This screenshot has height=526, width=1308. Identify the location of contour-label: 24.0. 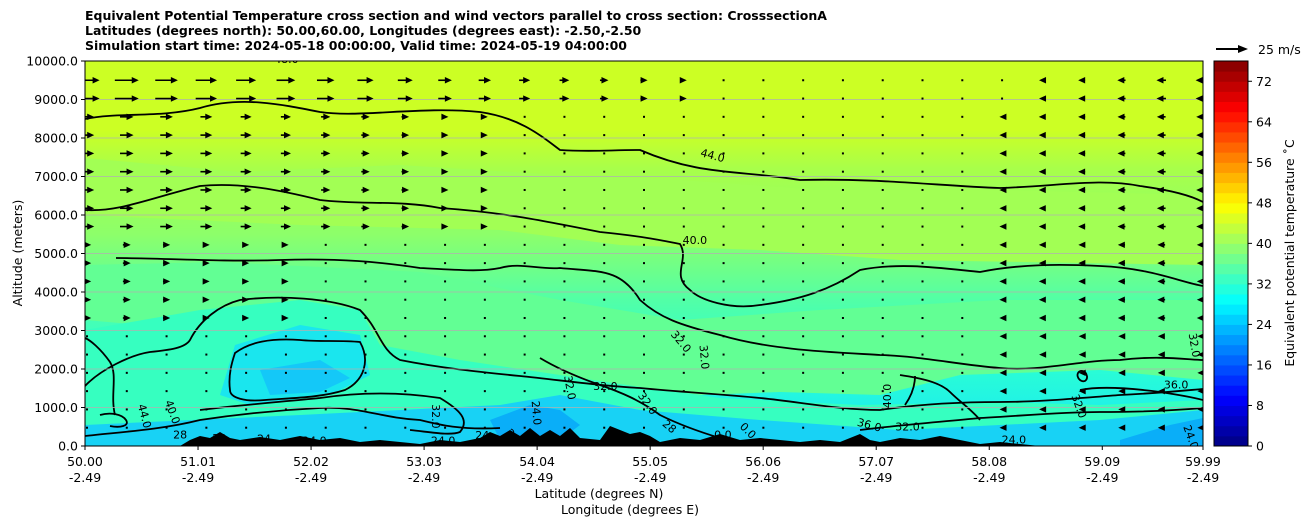
(1014, 440).